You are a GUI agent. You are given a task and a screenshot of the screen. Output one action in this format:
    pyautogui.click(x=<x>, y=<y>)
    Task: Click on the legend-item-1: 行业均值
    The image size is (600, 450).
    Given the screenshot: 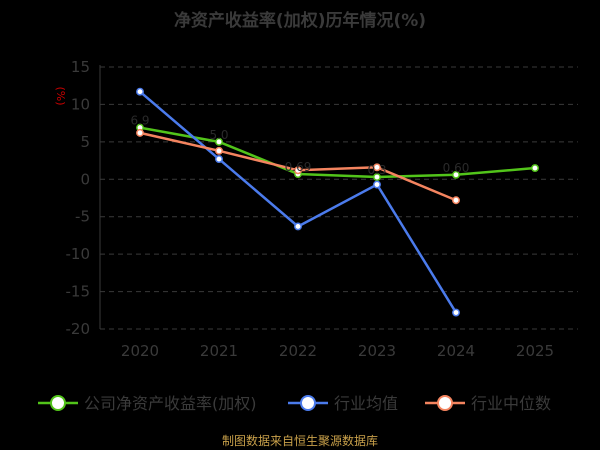 What is the action you would take?
    pyautogui.click(x=343, y=403)
    